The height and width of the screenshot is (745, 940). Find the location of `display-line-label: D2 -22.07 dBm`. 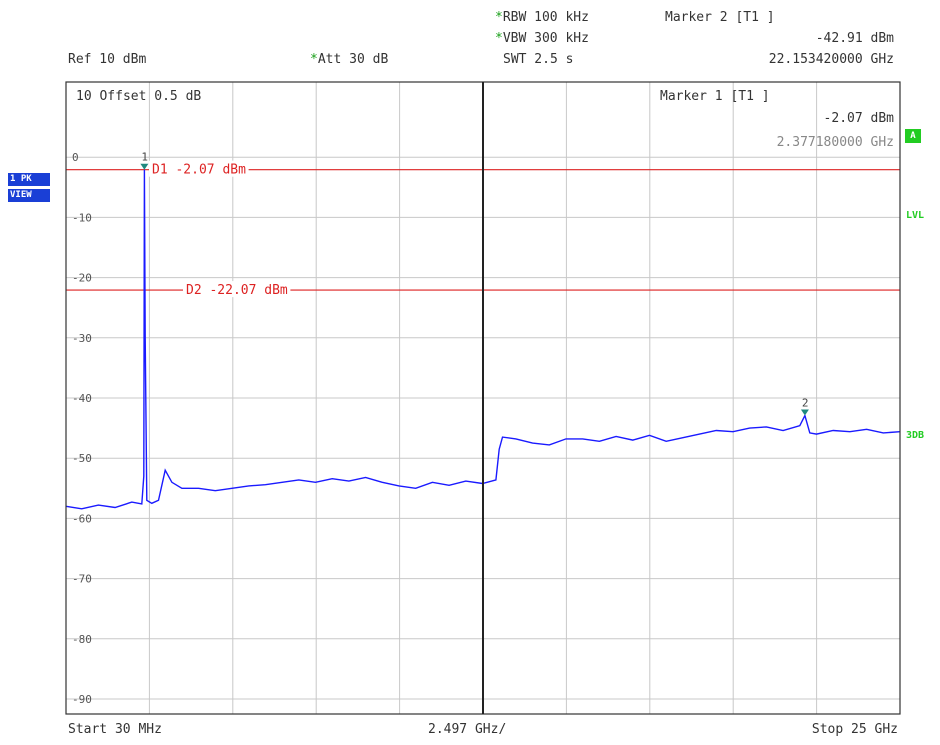

display-line-label: D2 -22.07 dBm is located at coordinates (237, 290).